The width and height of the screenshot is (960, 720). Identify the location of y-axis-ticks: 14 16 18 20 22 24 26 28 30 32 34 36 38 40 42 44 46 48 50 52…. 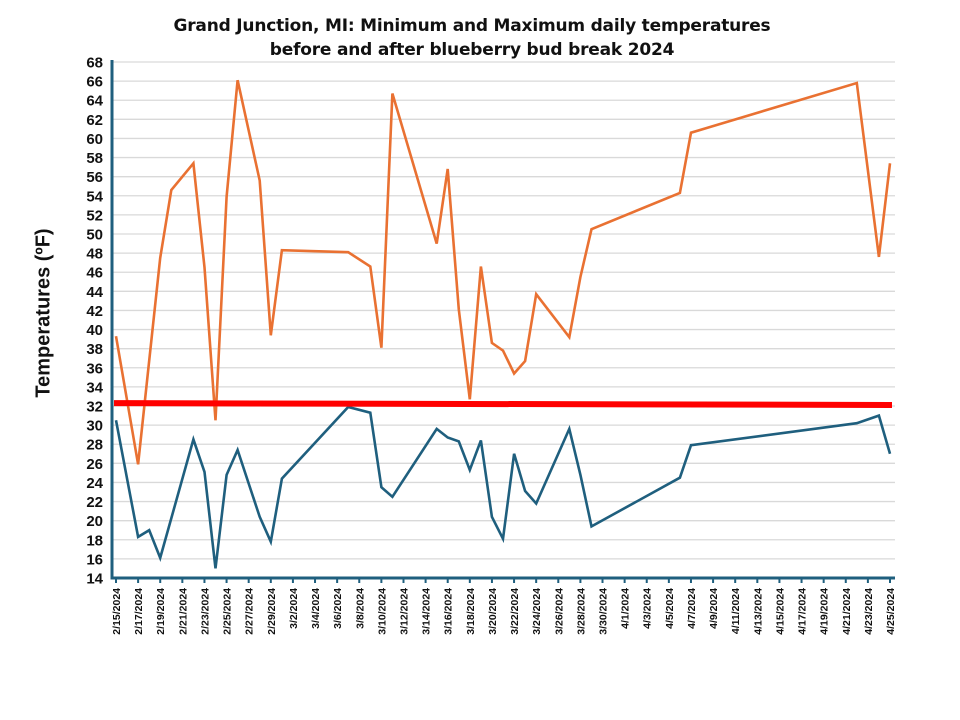
(94, 321).